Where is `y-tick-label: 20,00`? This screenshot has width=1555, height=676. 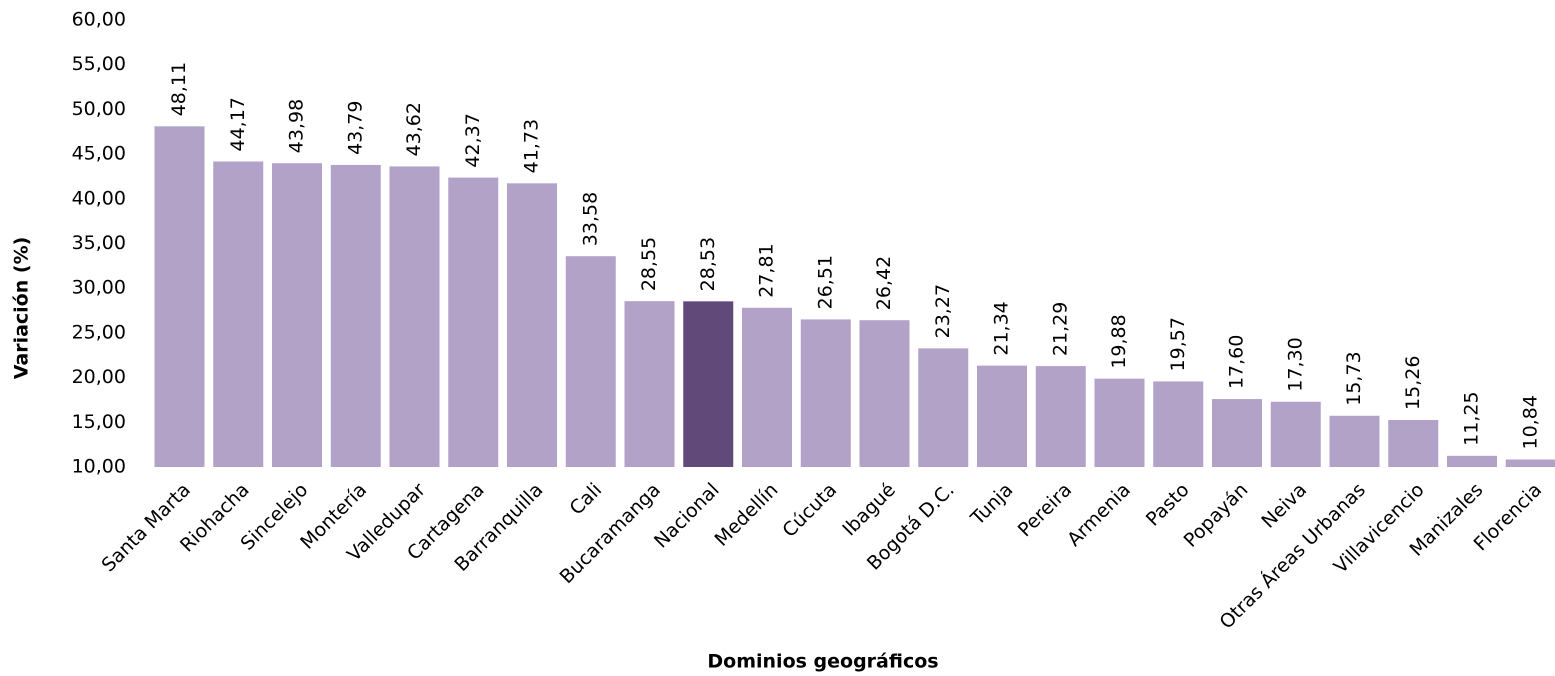 y-tick-label: 20,00 is located at coordinates (99, 377).